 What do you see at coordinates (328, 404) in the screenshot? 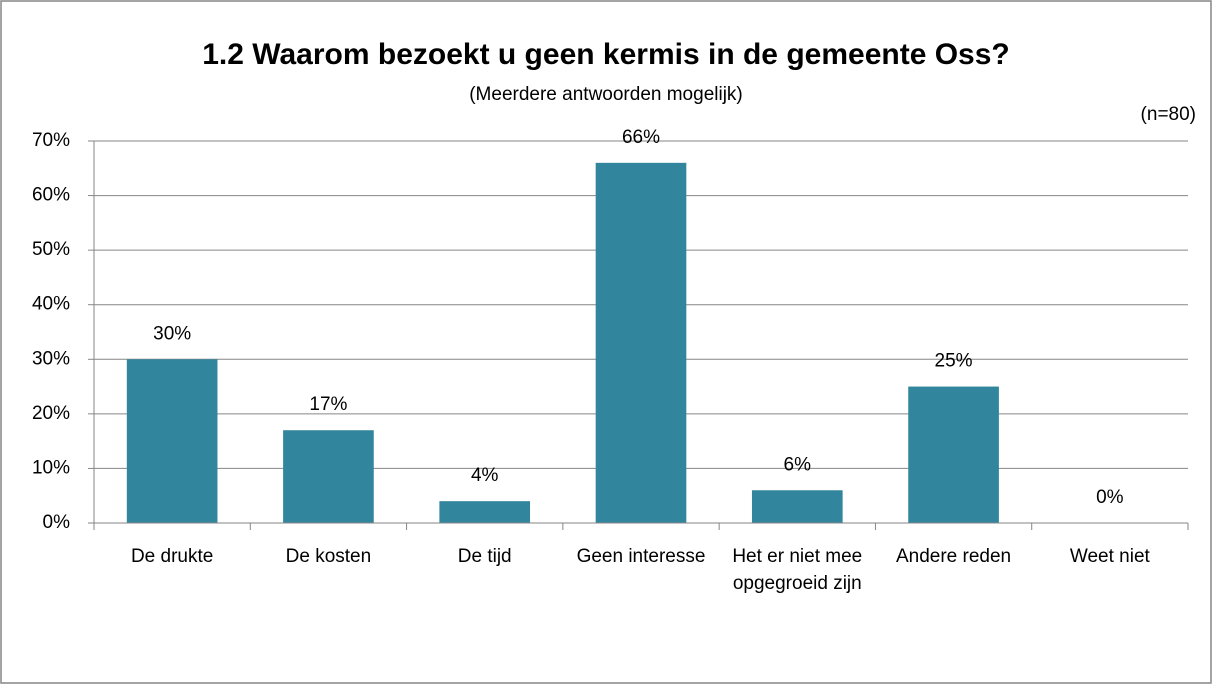
I see `value-label: 17%` at bounding box center [328, 404].